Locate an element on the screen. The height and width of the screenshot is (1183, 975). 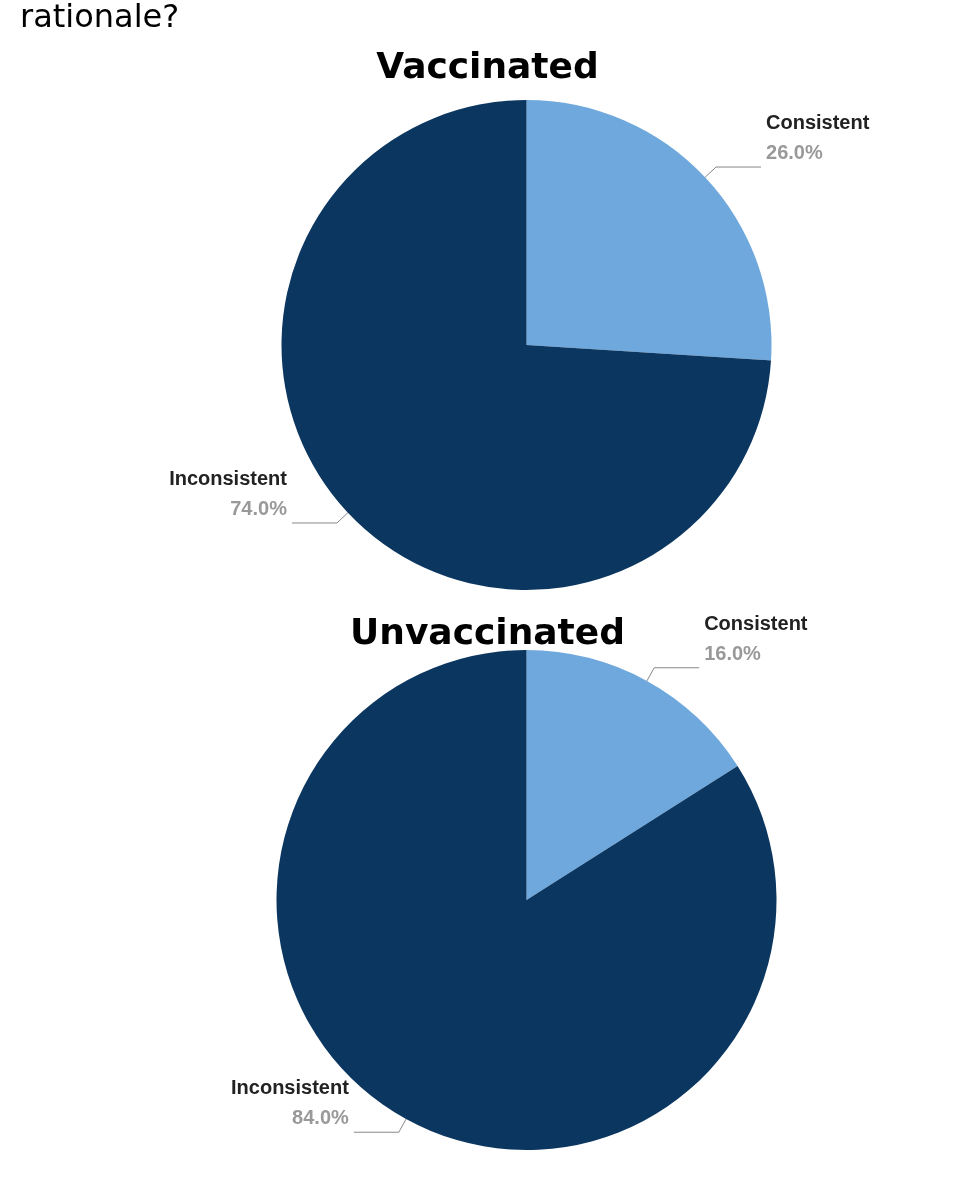
data-label: 16.0% is located at coordinates (733, 652).